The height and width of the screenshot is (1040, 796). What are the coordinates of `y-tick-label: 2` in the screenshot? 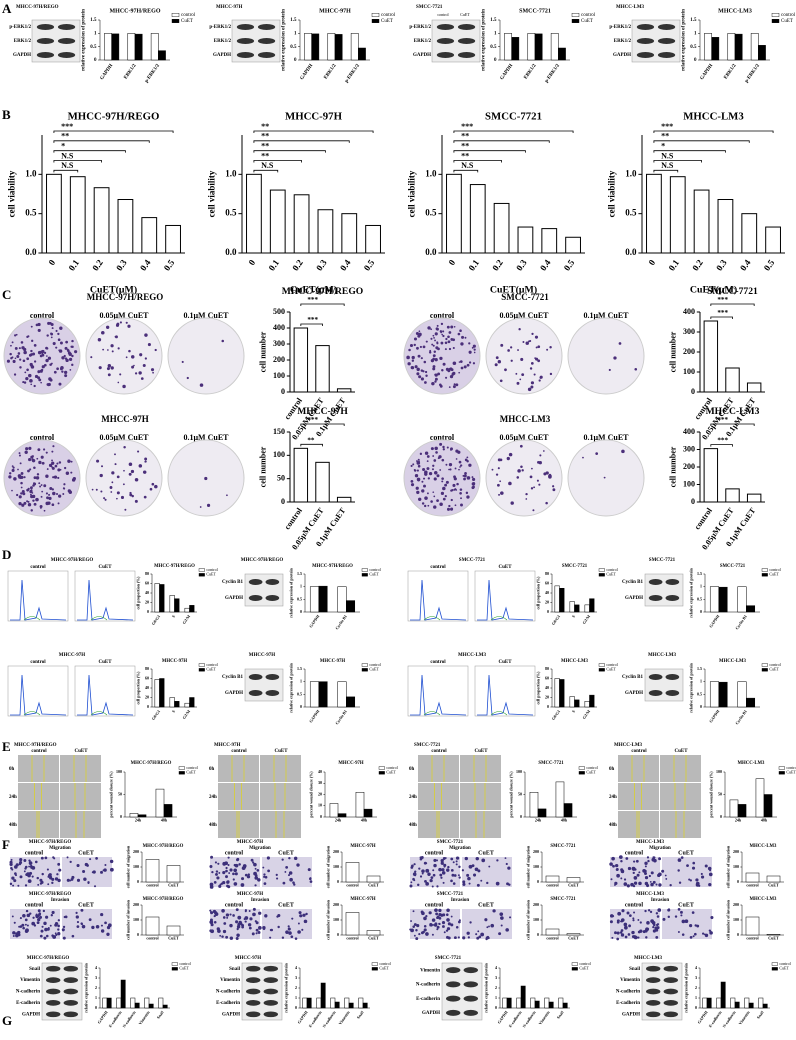 It's located at (296, 987).